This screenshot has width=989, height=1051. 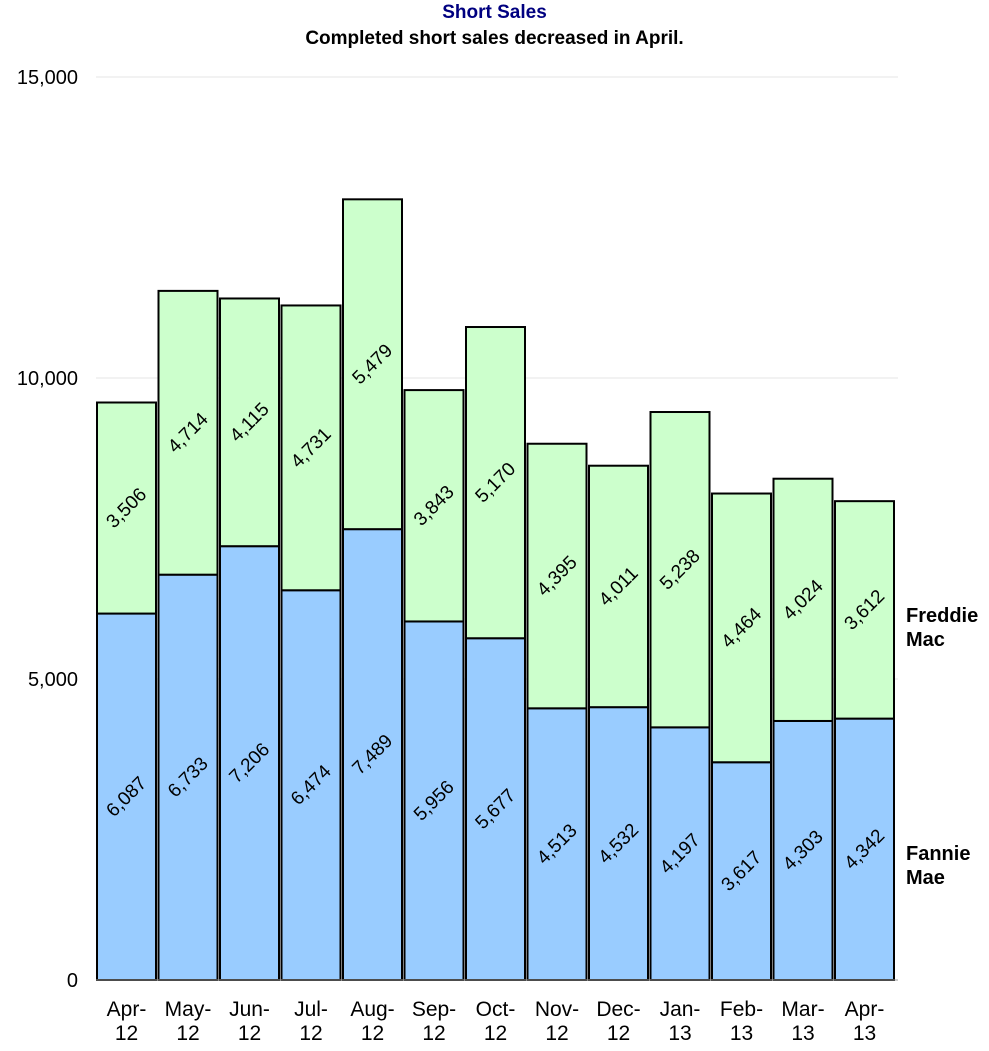 I want to click on legend-entry-line: Mae, so click(x=925, y=878).